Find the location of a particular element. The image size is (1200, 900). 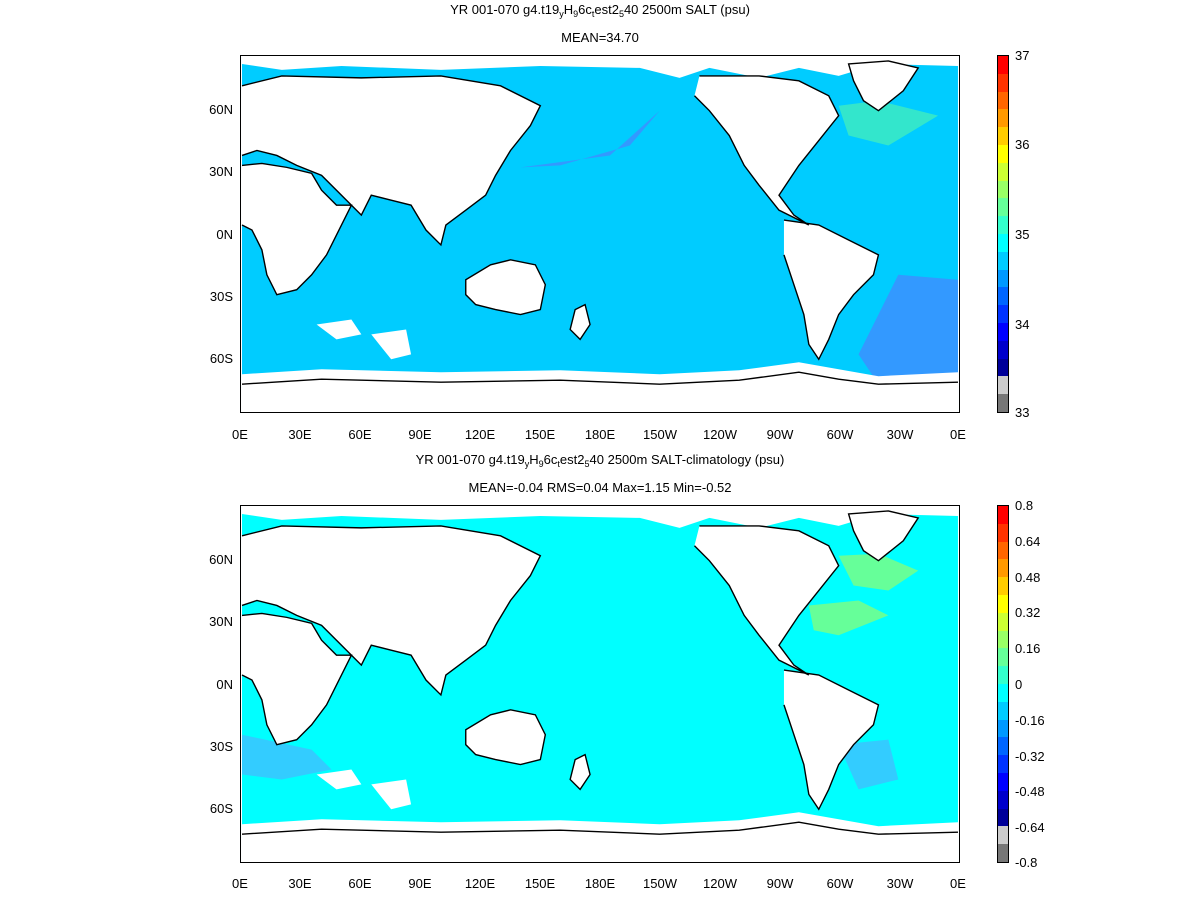

panel2-colorbar is located at coordinates (1003, 684).